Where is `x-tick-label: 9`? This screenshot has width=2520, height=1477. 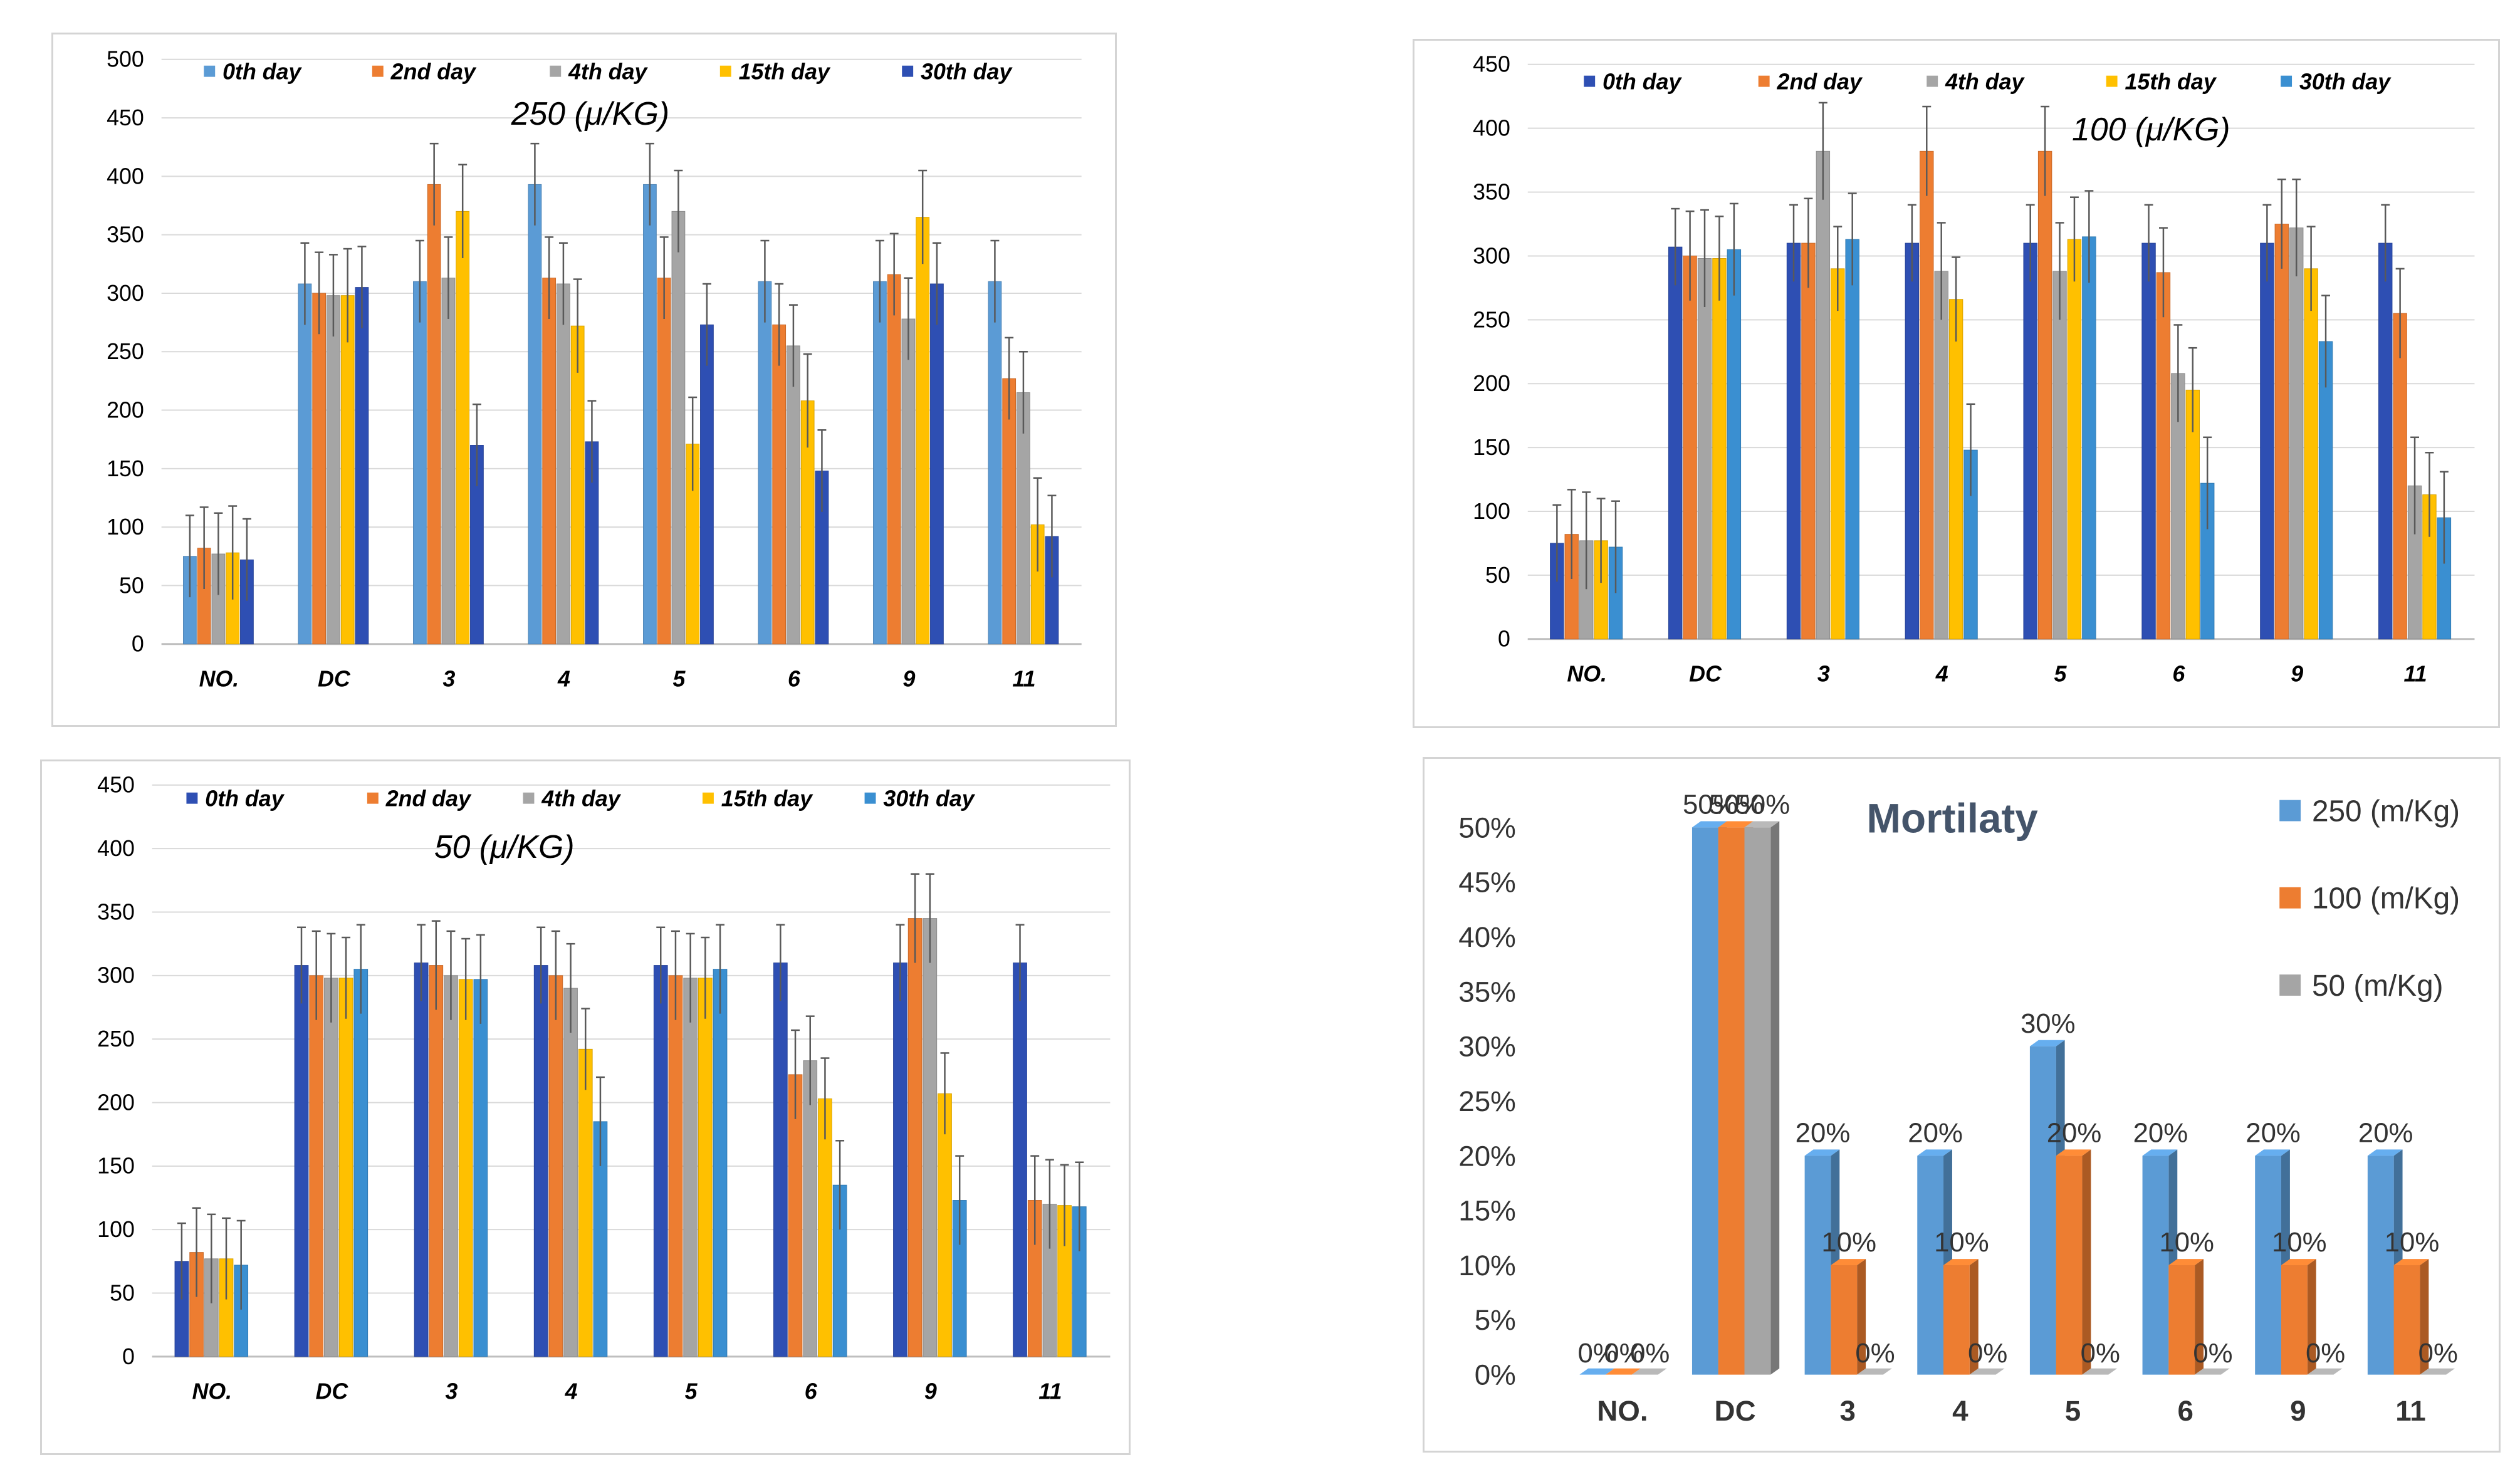
x-tick-label: 9 is located at coordinates (2297, 673).